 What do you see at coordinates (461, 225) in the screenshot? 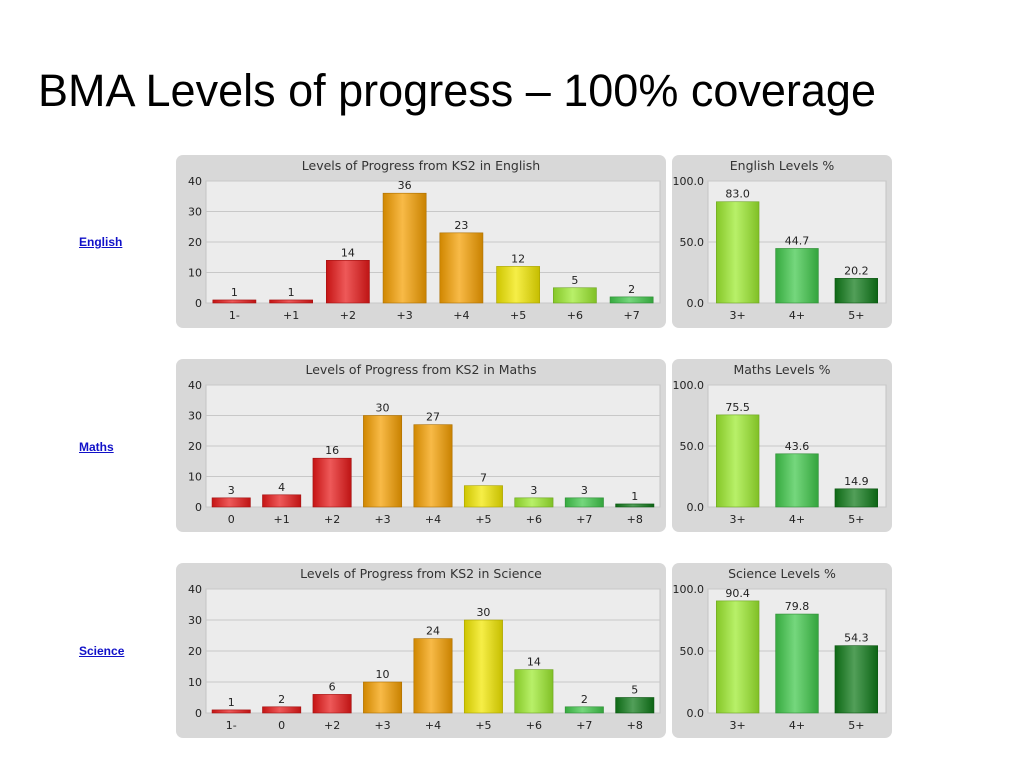
I see `data-label: 23` at bounding box center [461, 225].